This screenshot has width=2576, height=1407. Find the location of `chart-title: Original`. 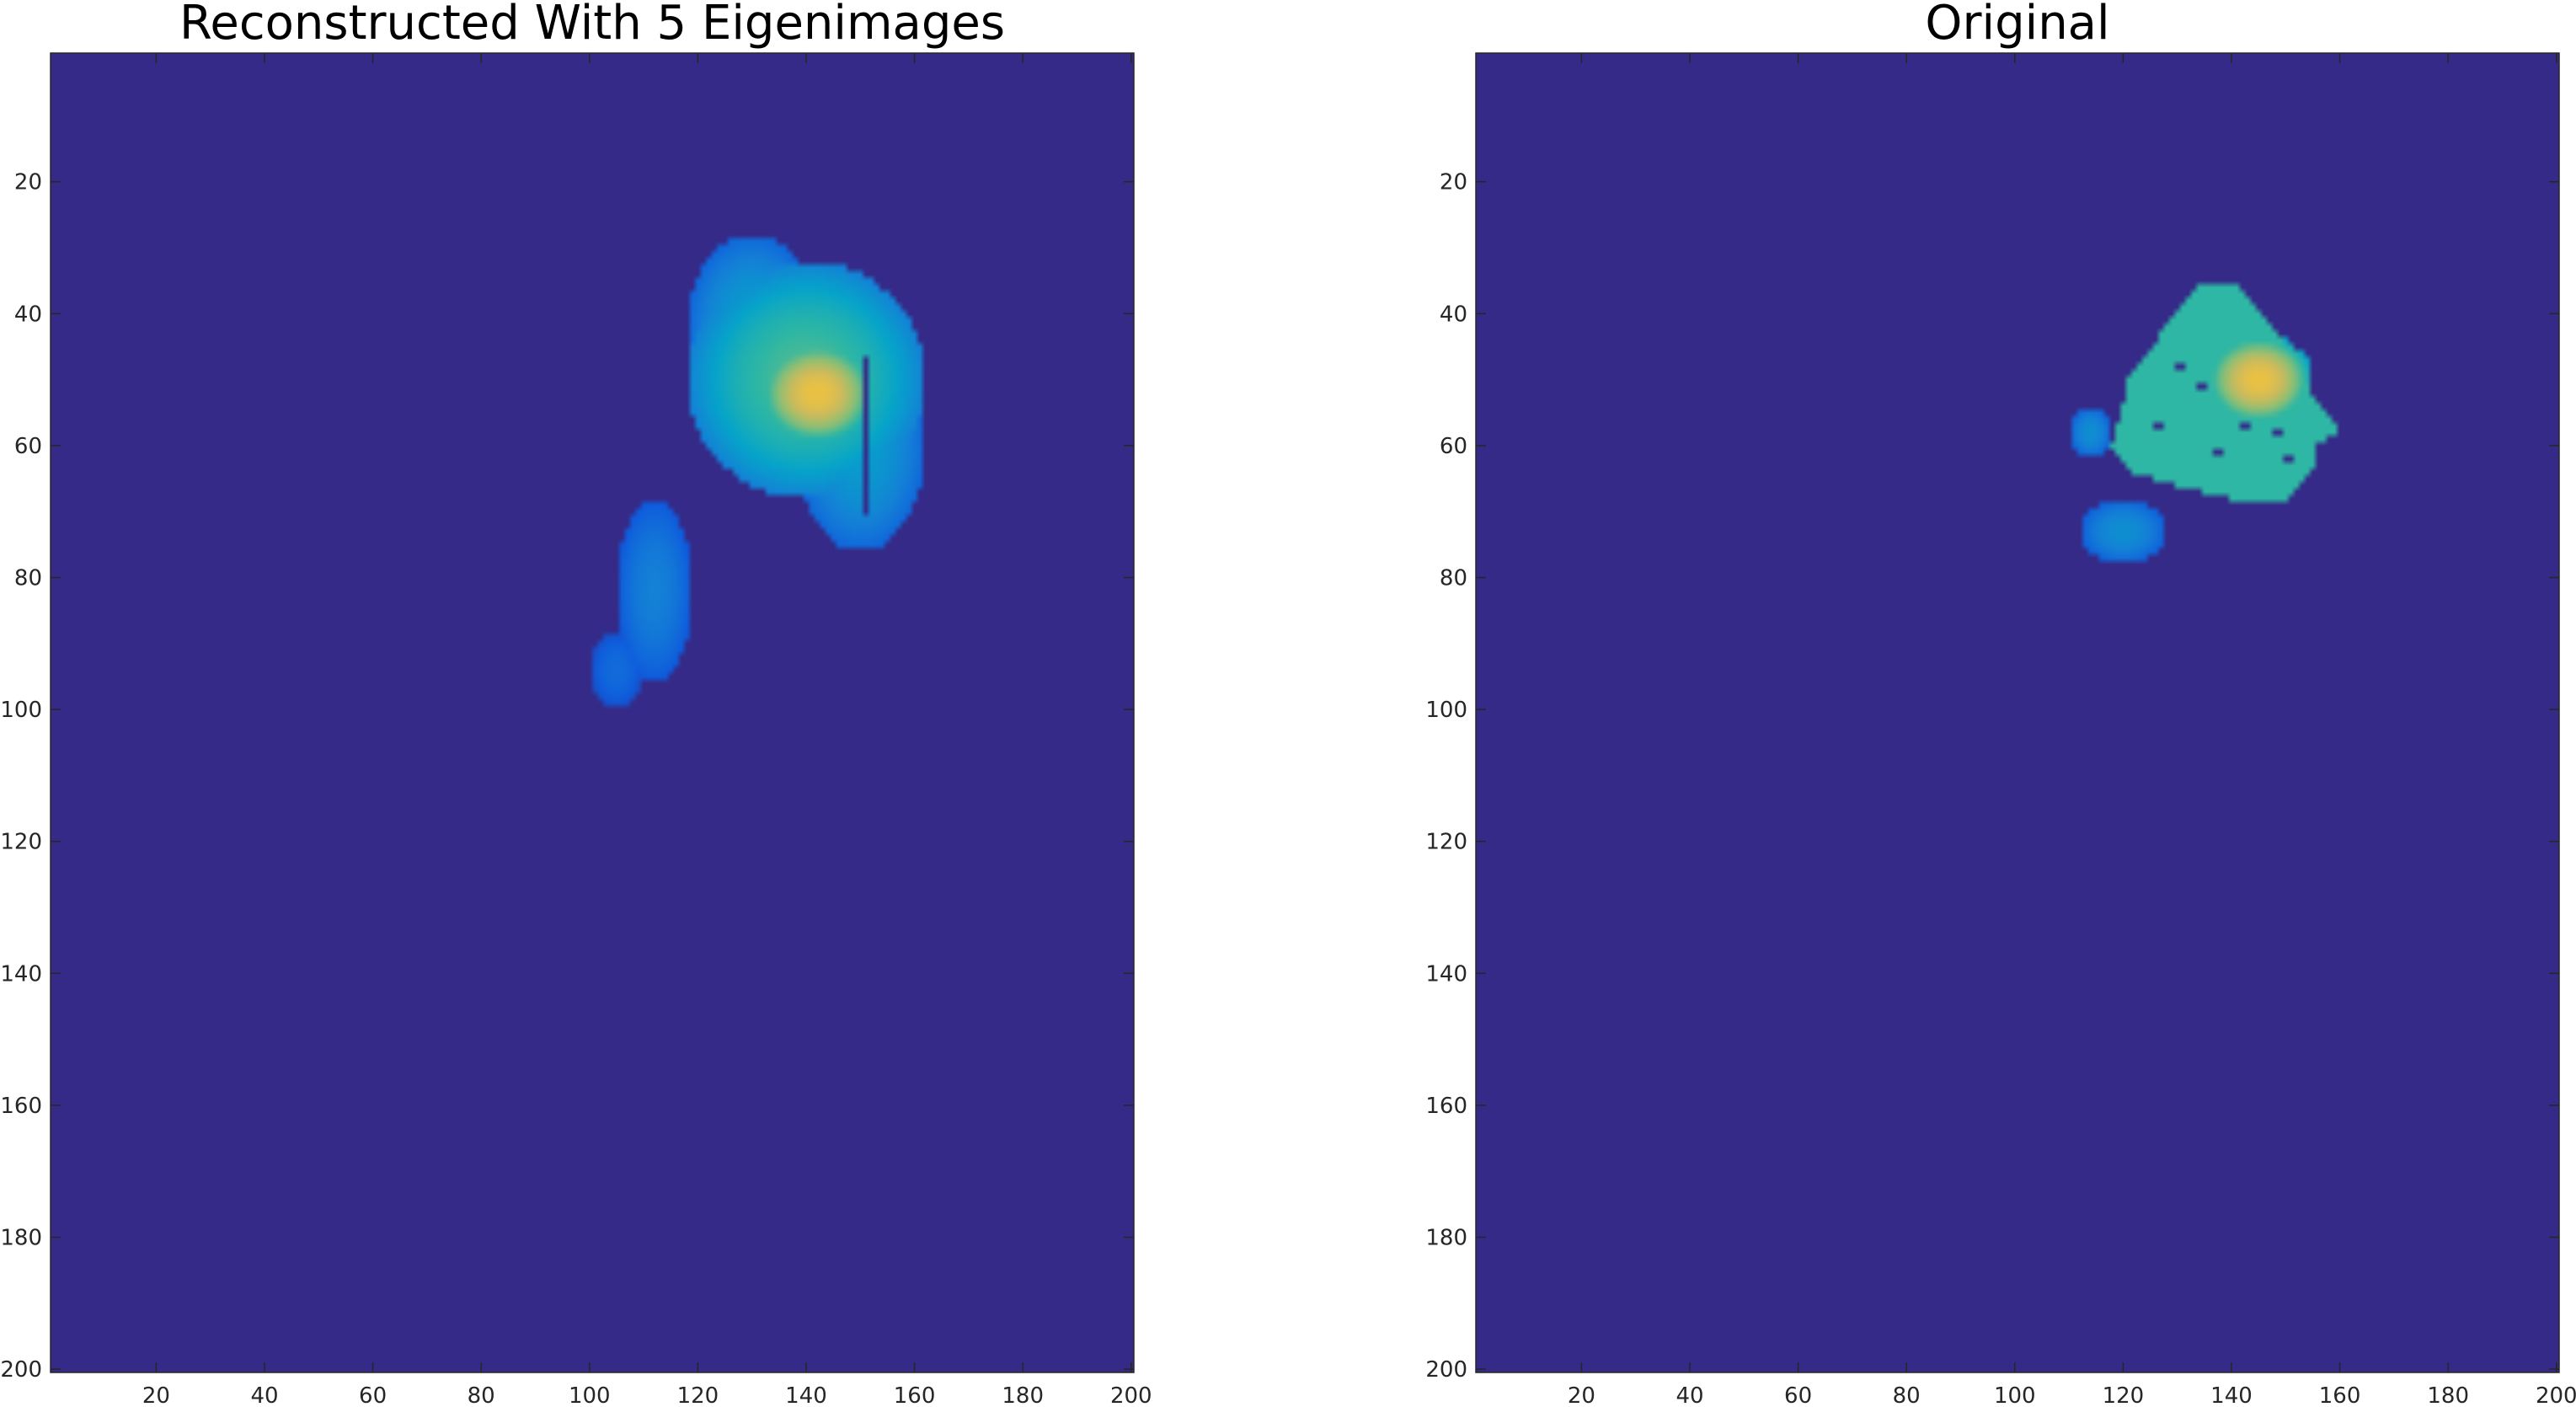

chart-title: Original is located at coordinates (2017, 25).